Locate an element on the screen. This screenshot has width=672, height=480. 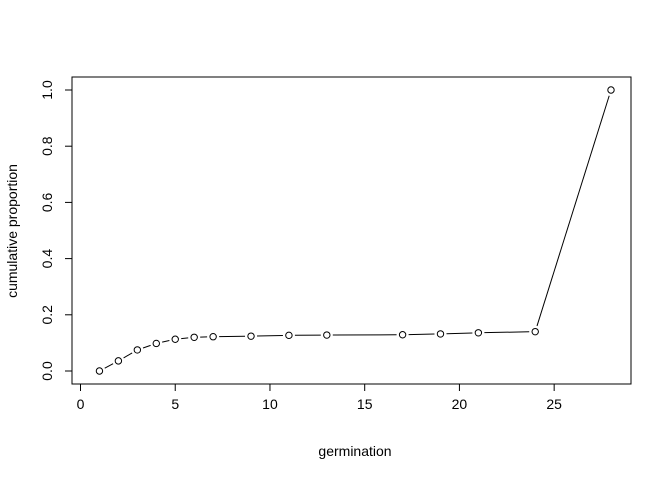
x-axis-title: germination is located at coordinates (354, 451).